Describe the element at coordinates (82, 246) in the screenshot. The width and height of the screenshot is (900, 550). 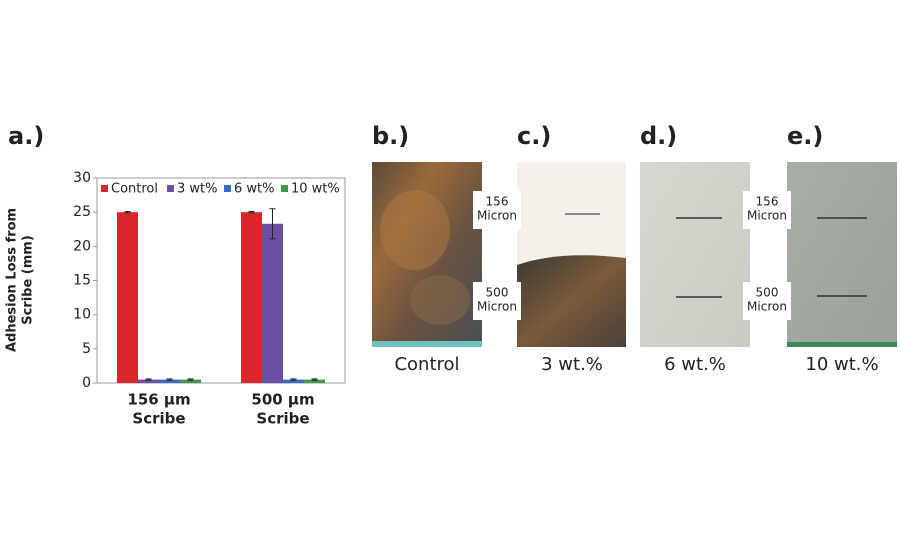
I see `y-tick-label: 20` at that location.